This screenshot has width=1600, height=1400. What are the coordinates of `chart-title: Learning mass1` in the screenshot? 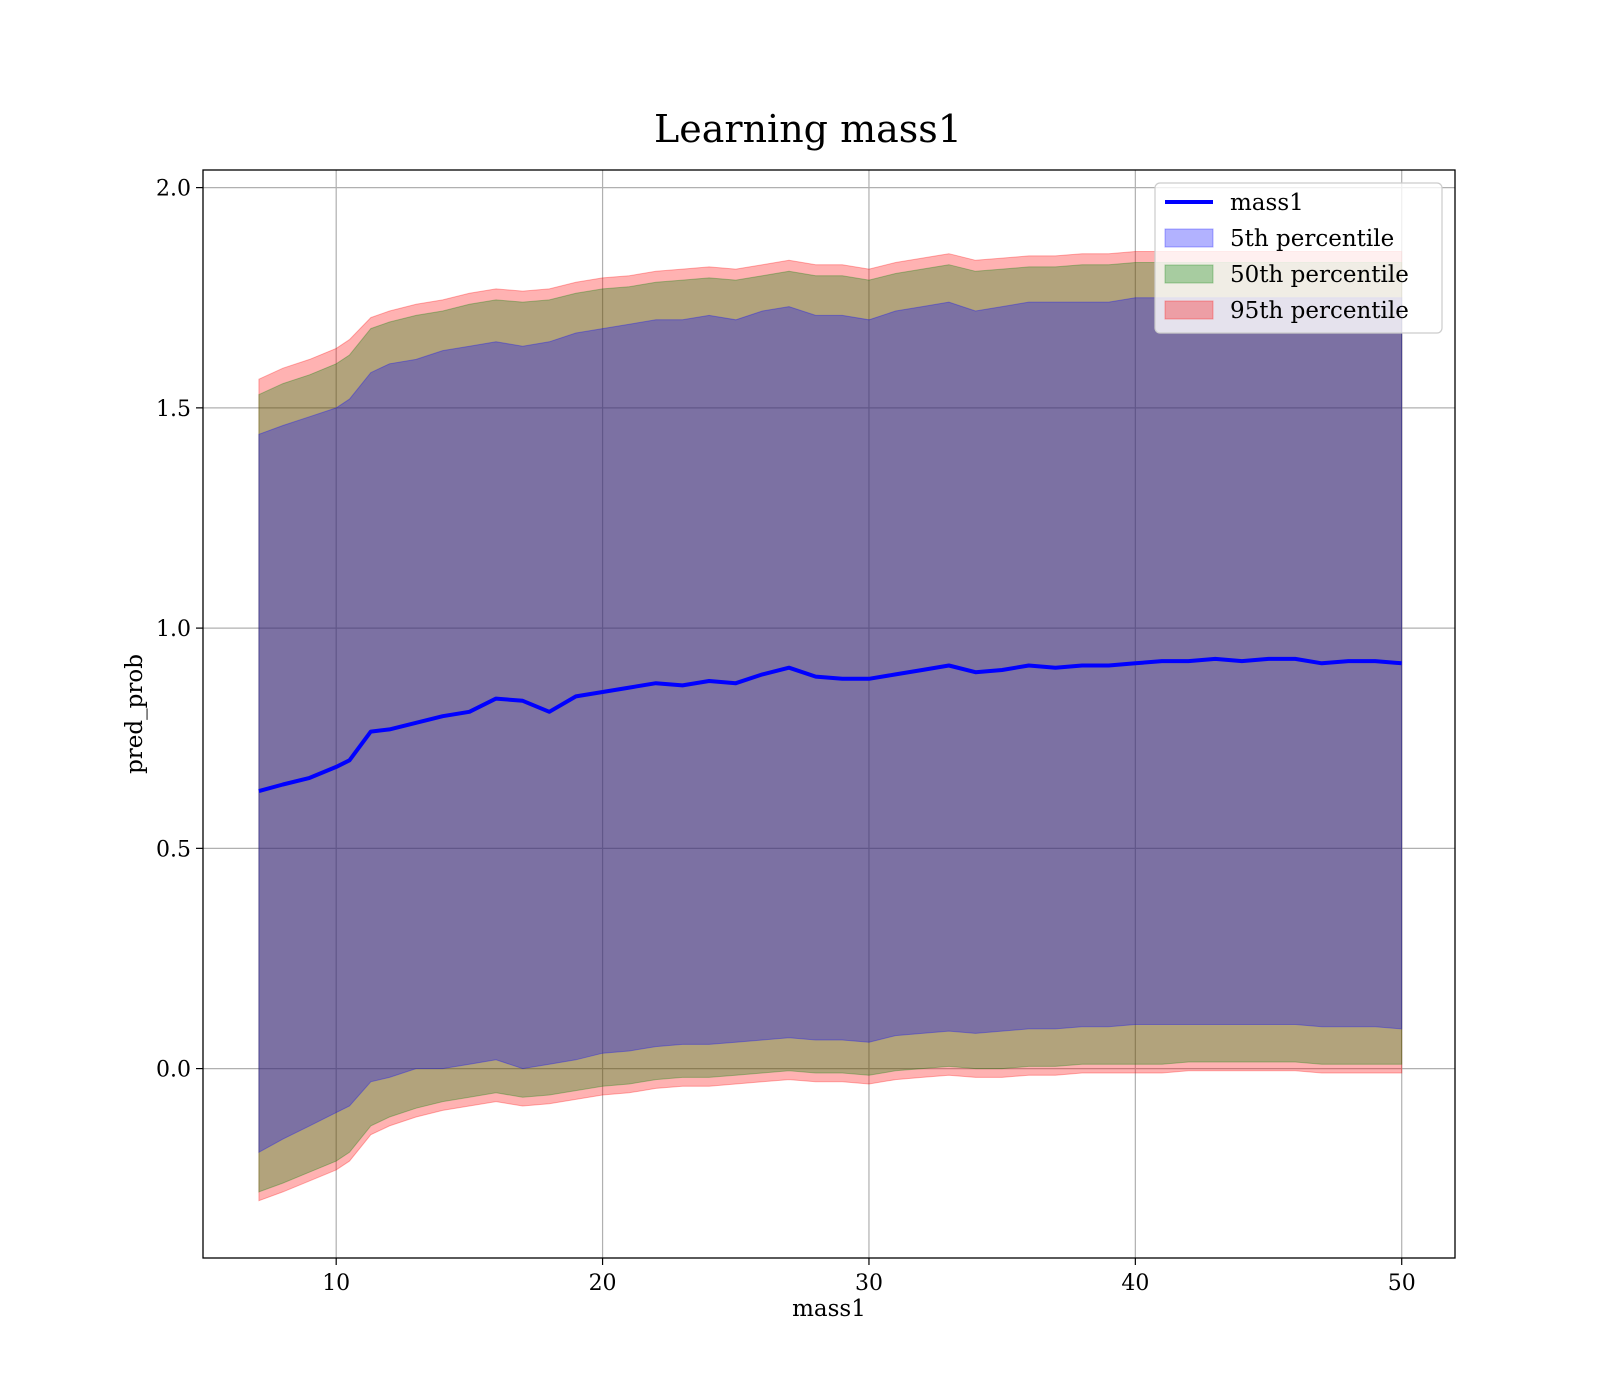 It's located at (808, 129).